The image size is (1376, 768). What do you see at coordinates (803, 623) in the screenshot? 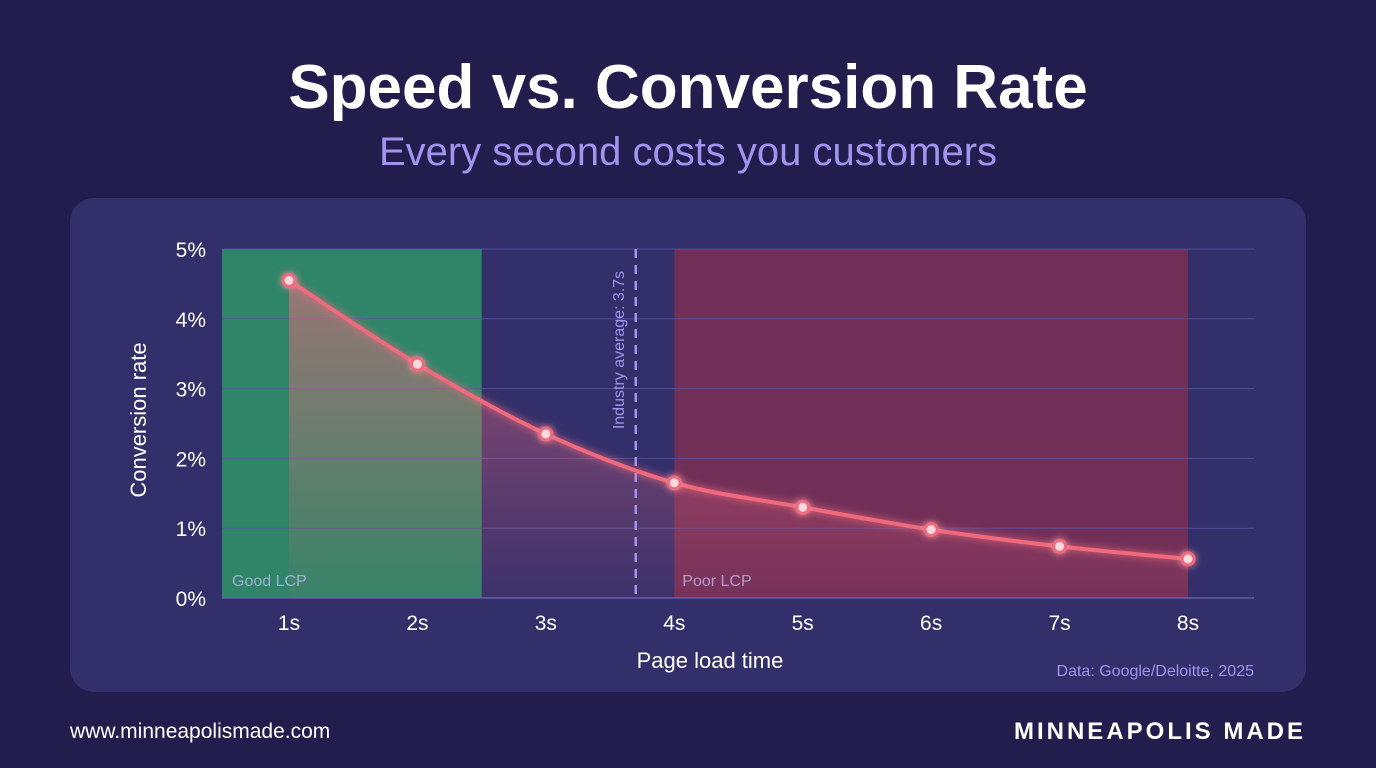
I see `x-tick-label: 5s` at bounding box center [803, 623].